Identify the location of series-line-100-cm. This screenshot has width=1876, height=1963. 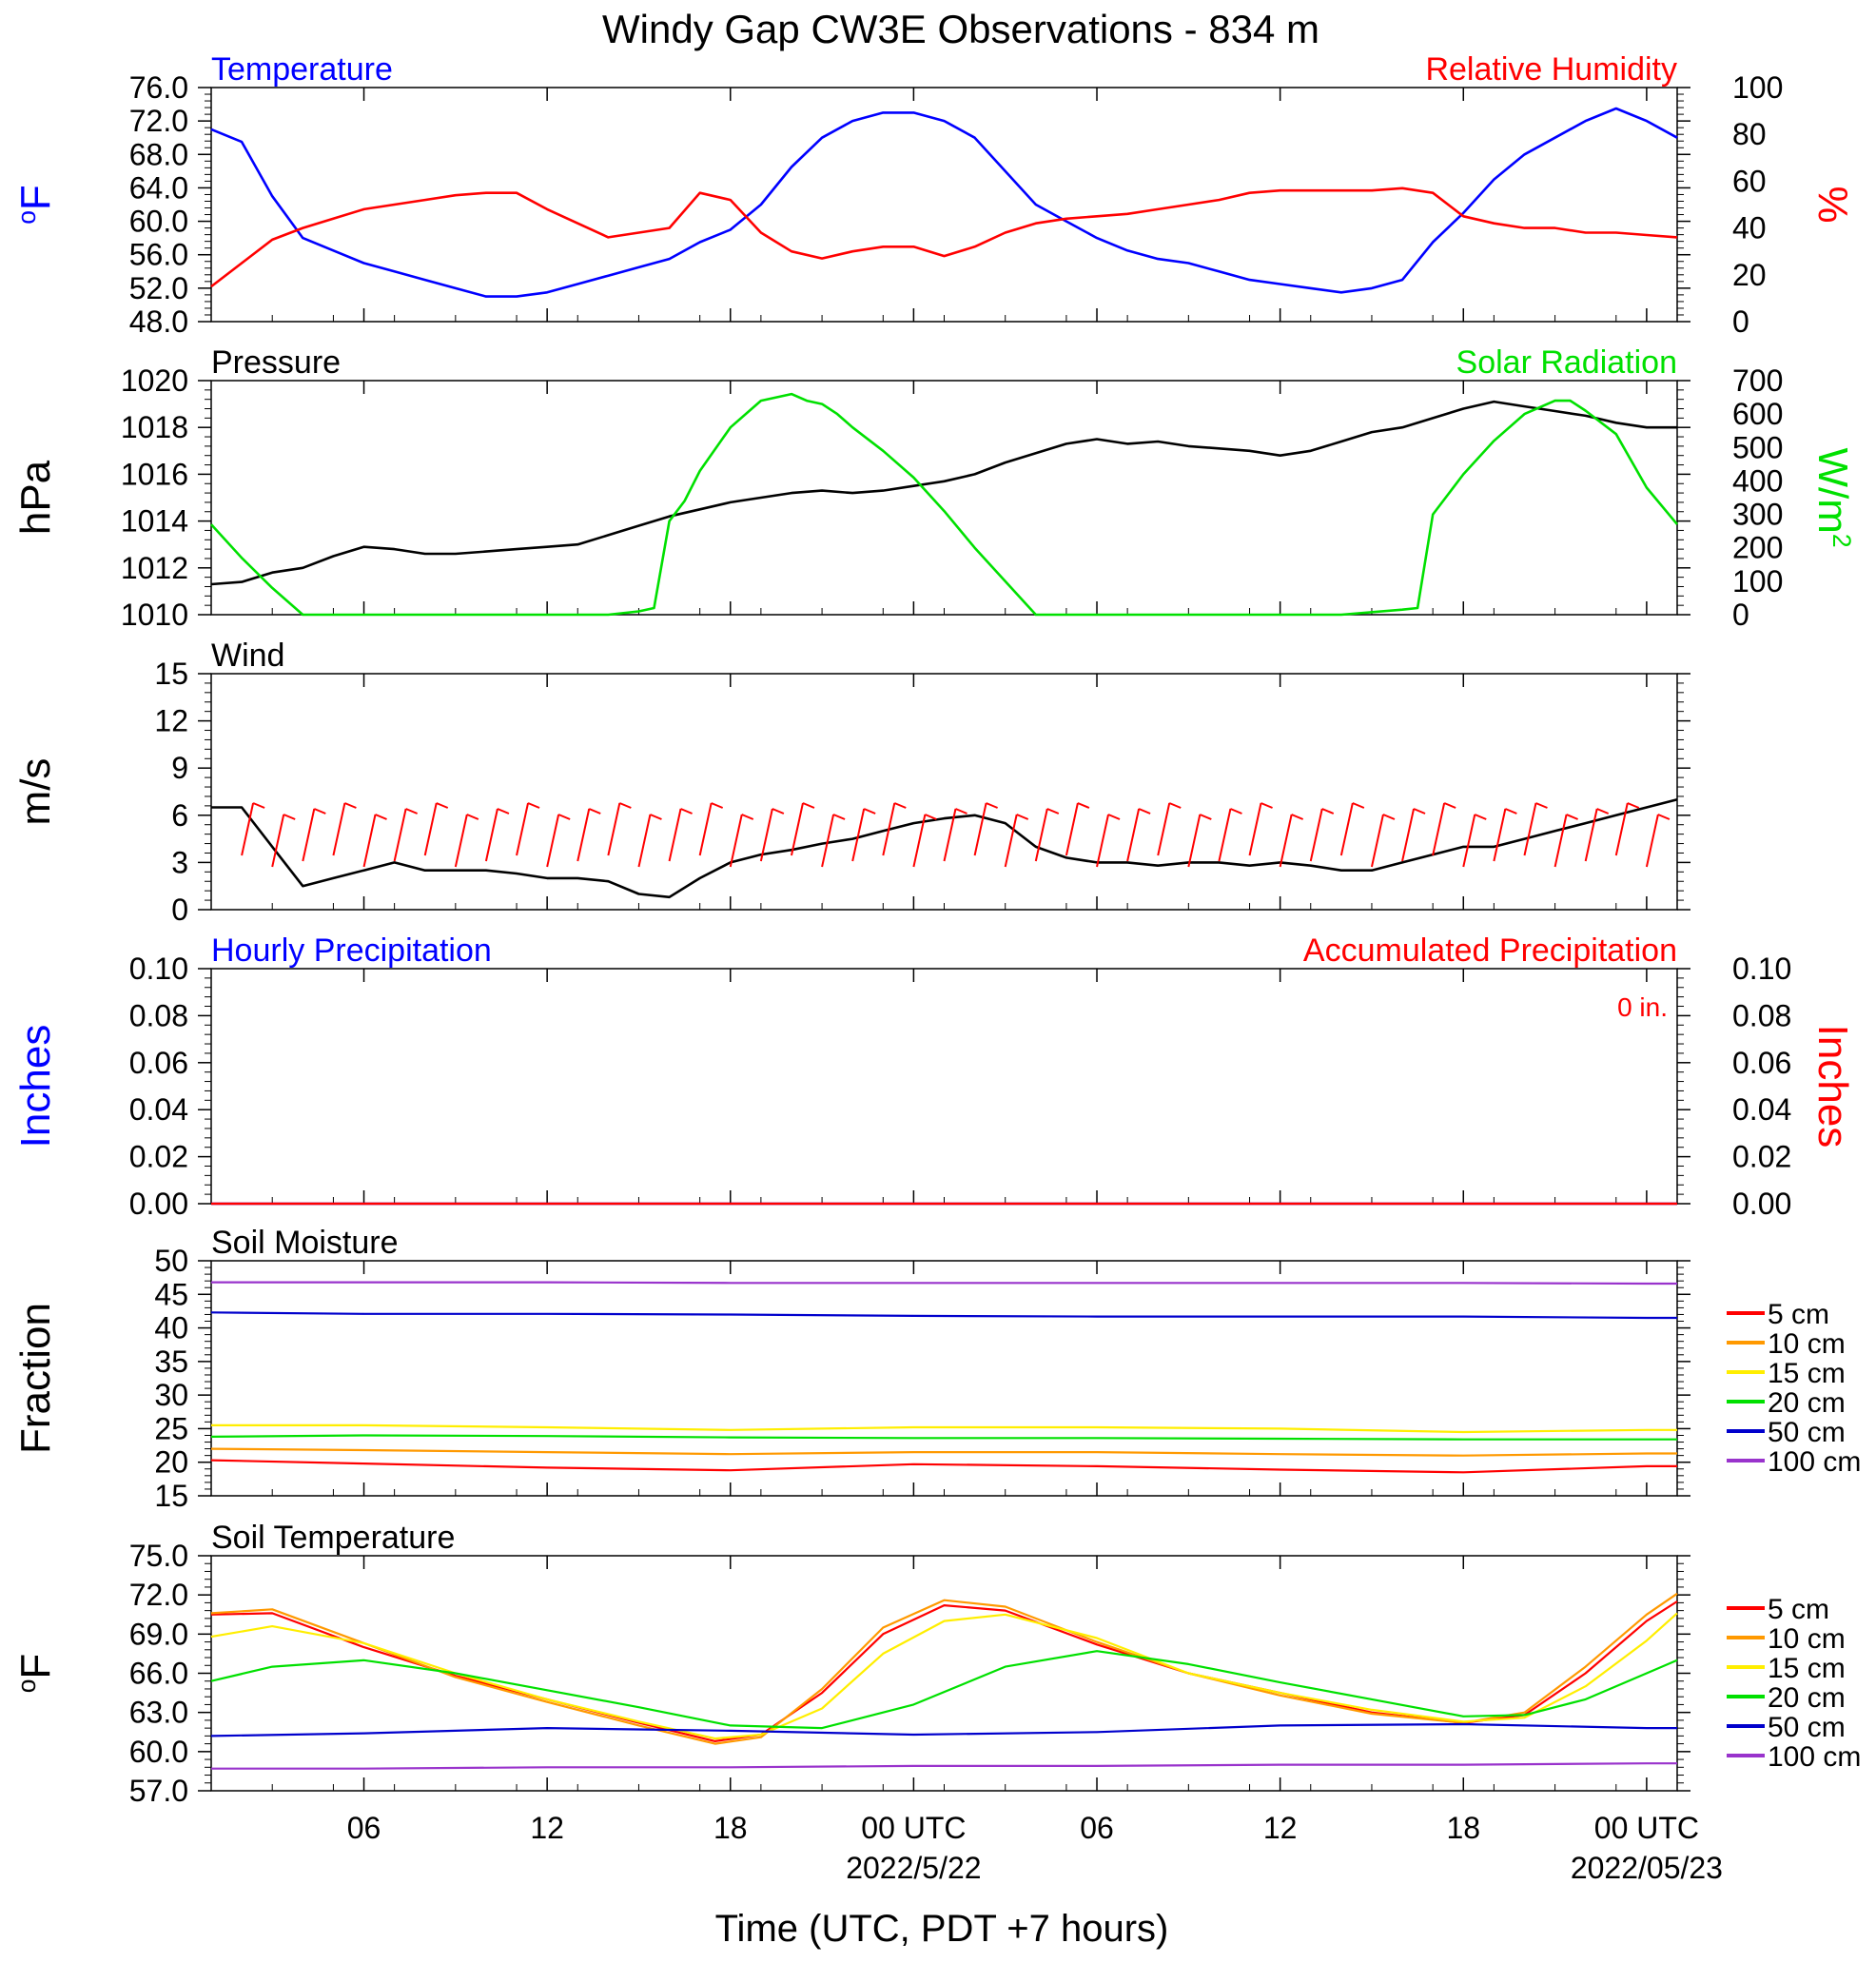
(944, 1766).